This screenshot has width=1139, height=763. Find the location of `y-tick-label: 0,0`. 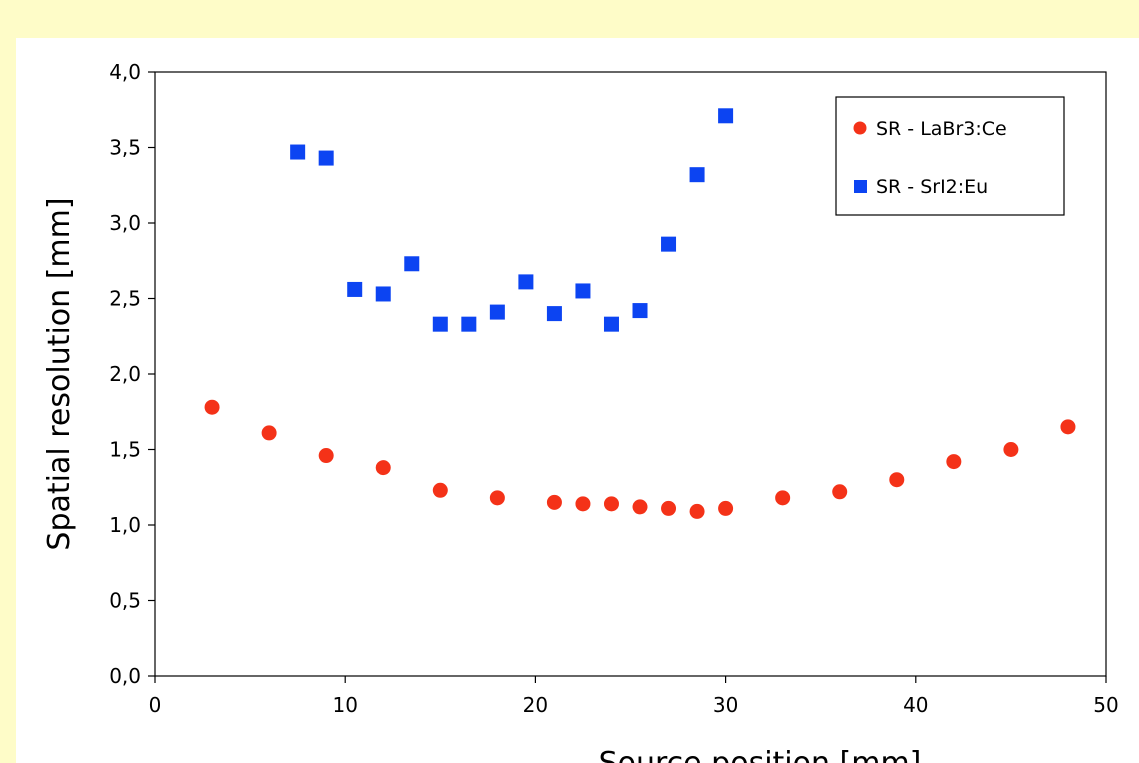

y-tick-label: 0,0 is located at coordinates (125, 676).